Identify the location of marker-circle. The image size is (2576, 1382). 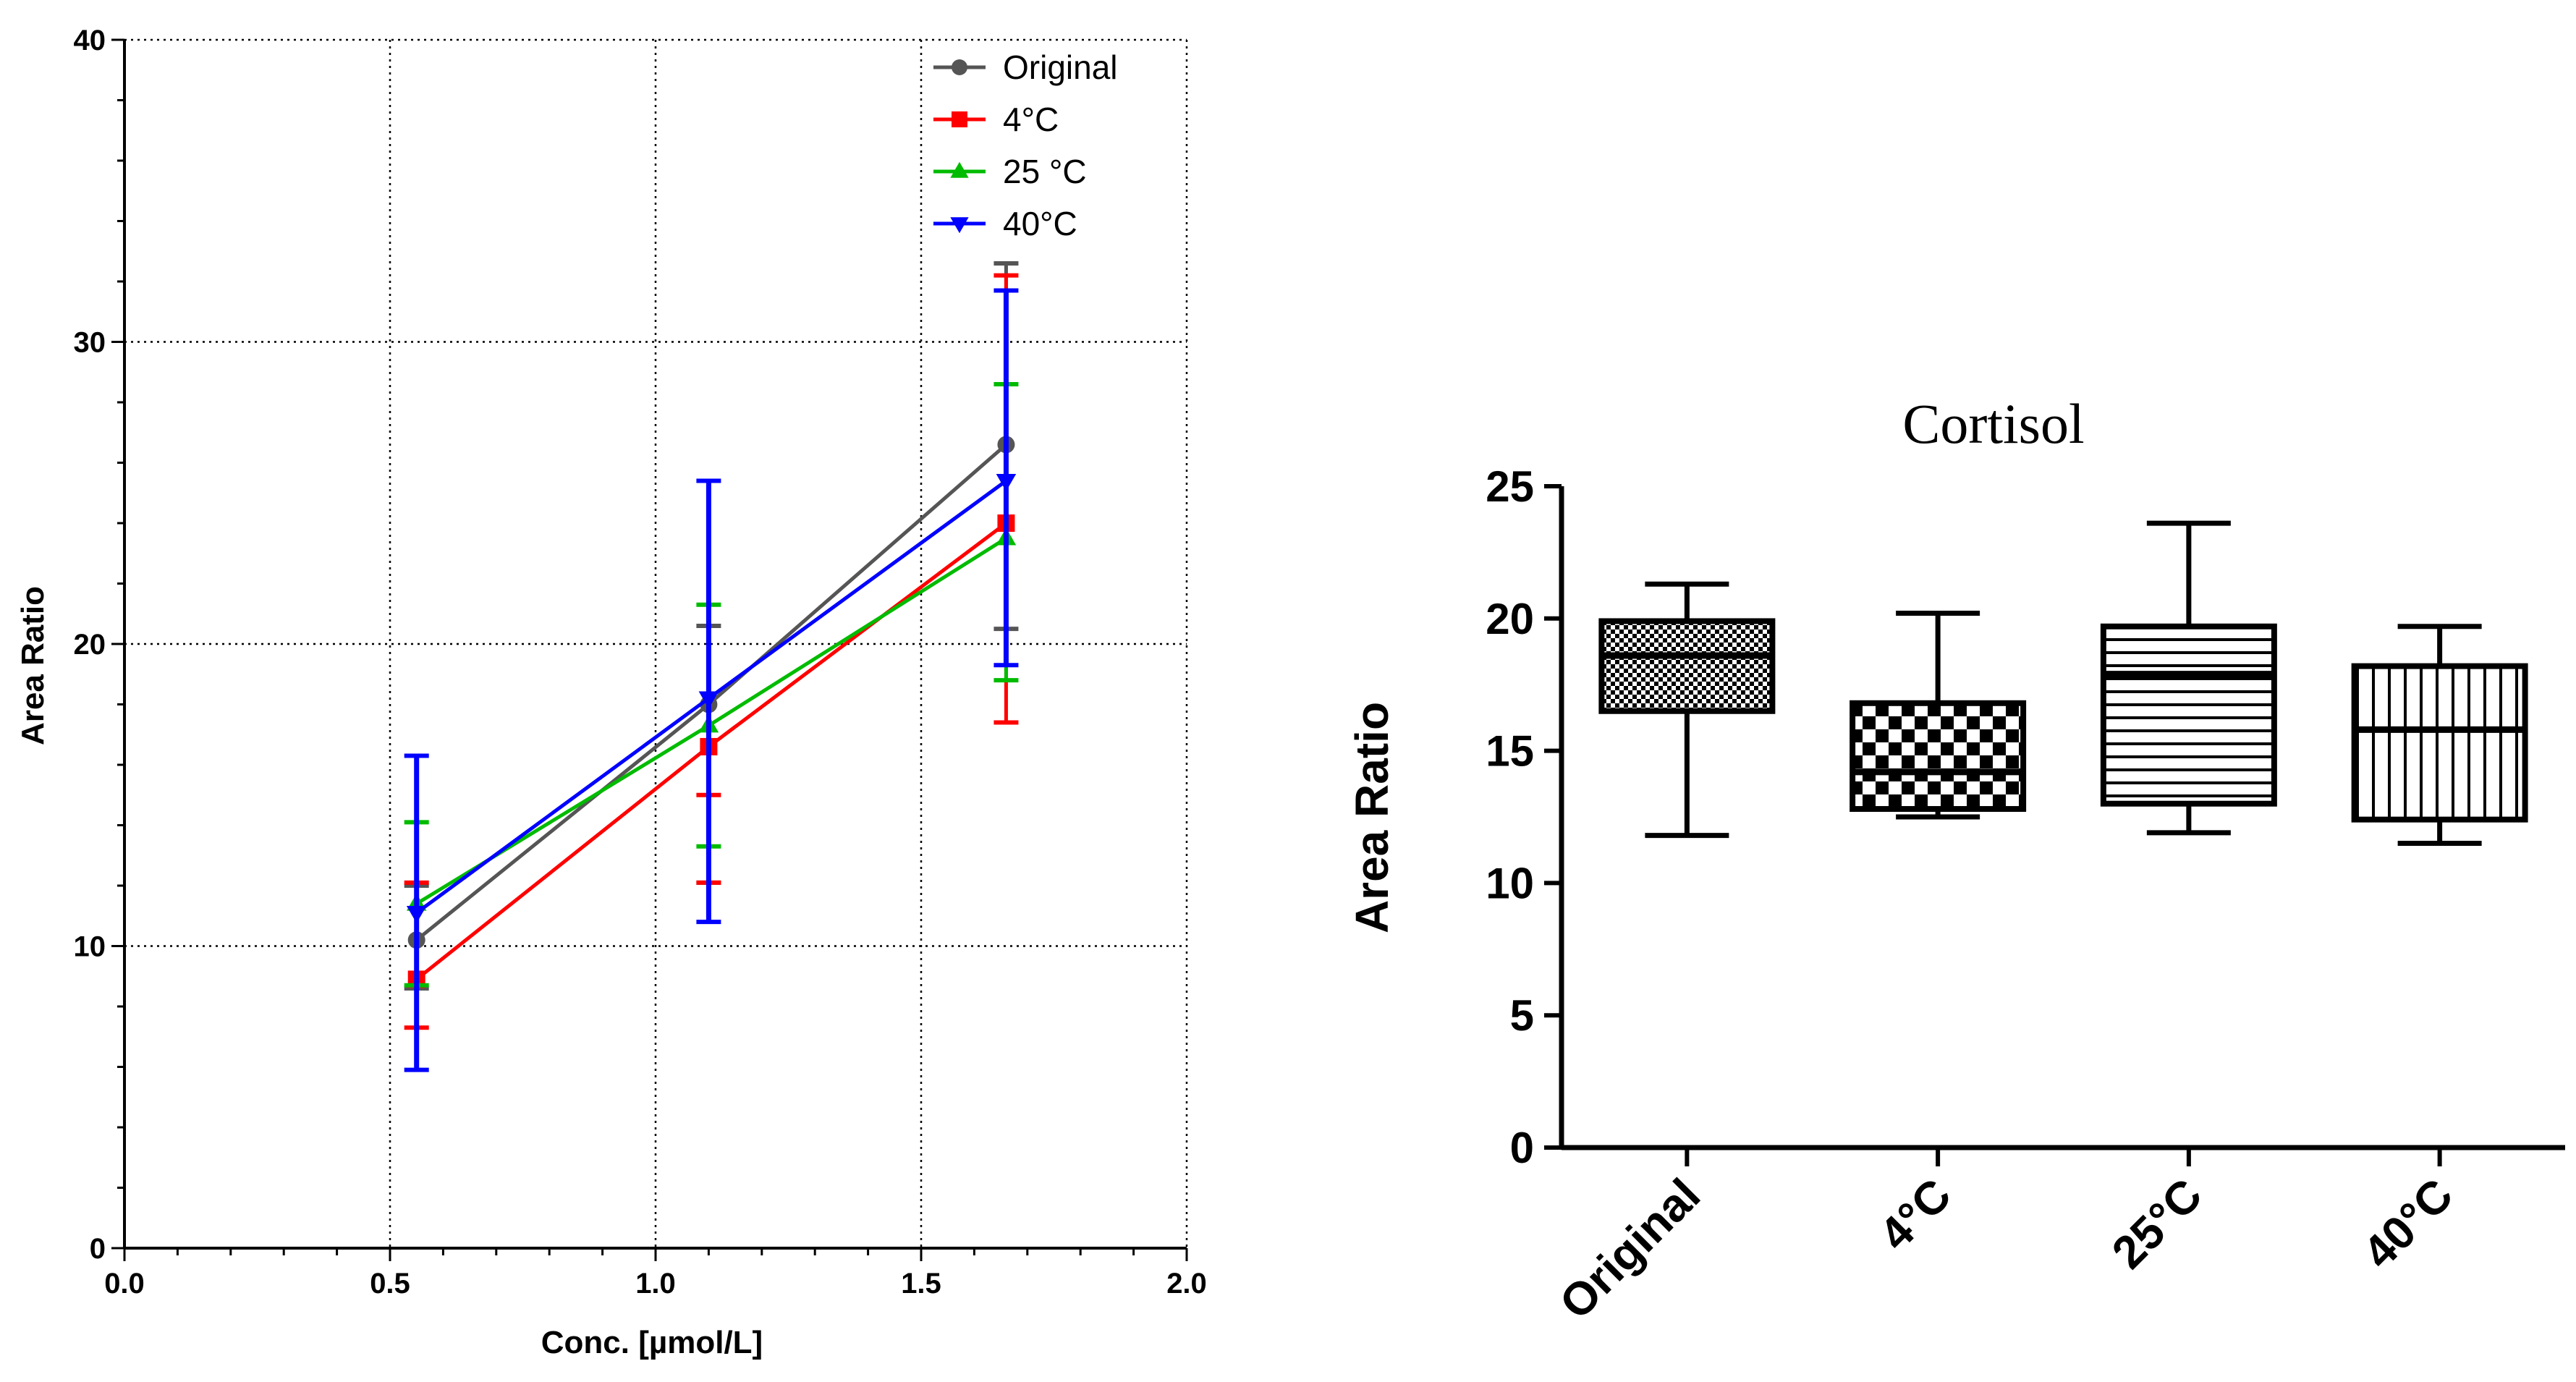
(959, 67).